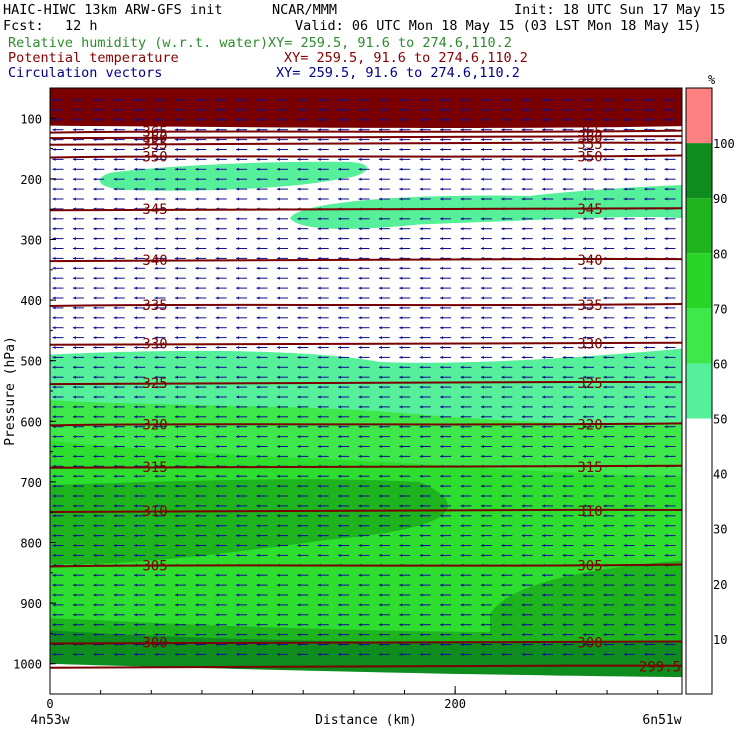 Image resolution: width=740 pixels, height=740 pixels. What do you see at coordinates (455, 704) in the screenshot?
I see `x-tick-label: 200` at bounding box center [455, 704].